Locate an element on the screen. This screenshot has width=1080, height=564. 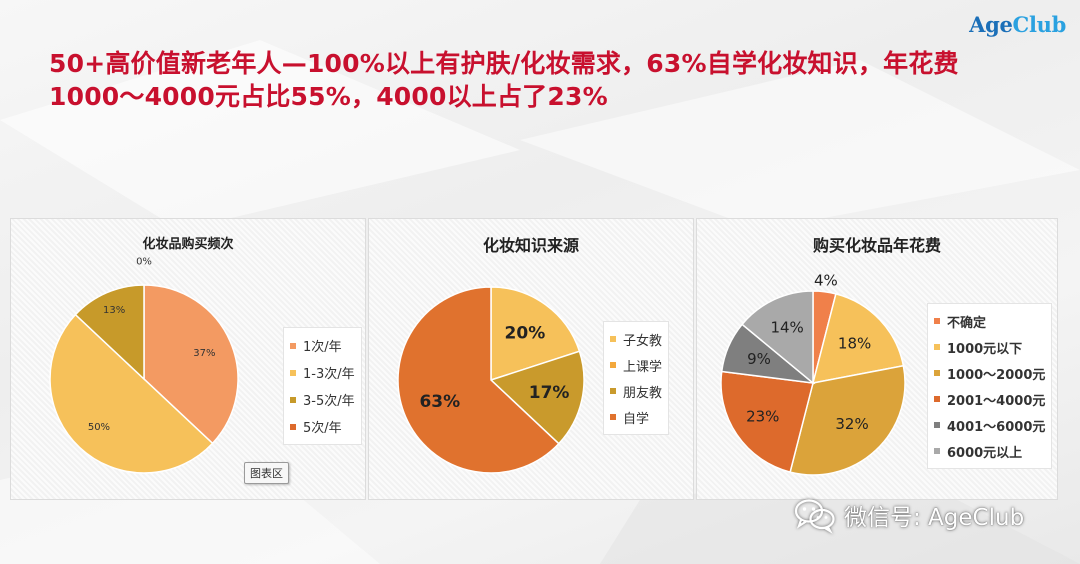
legend-label: 1000～2000元 is located at coordinates (996, 375).